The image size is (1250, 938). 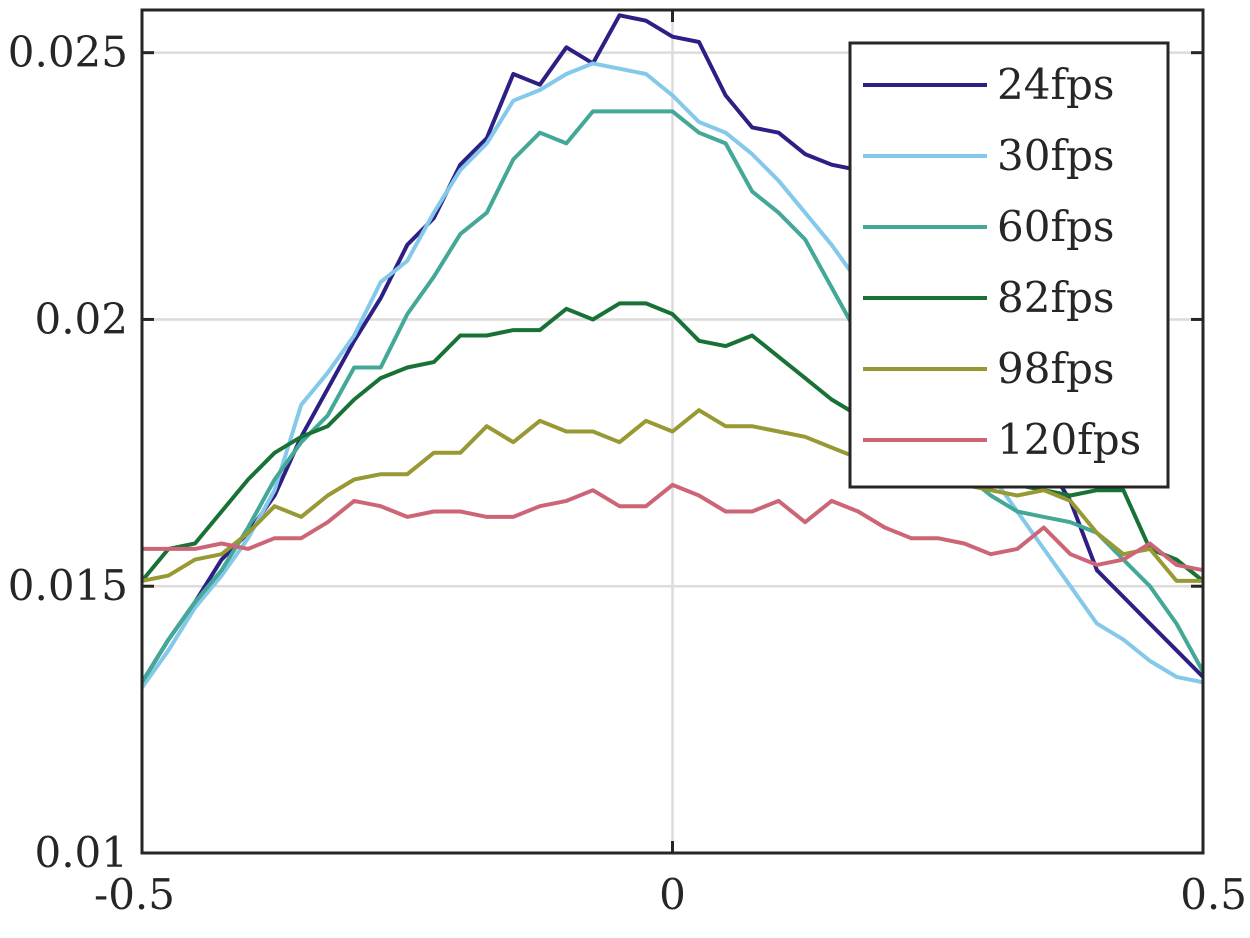 I want to click on legend-label: 82fps, so click(x=1055, y=297).